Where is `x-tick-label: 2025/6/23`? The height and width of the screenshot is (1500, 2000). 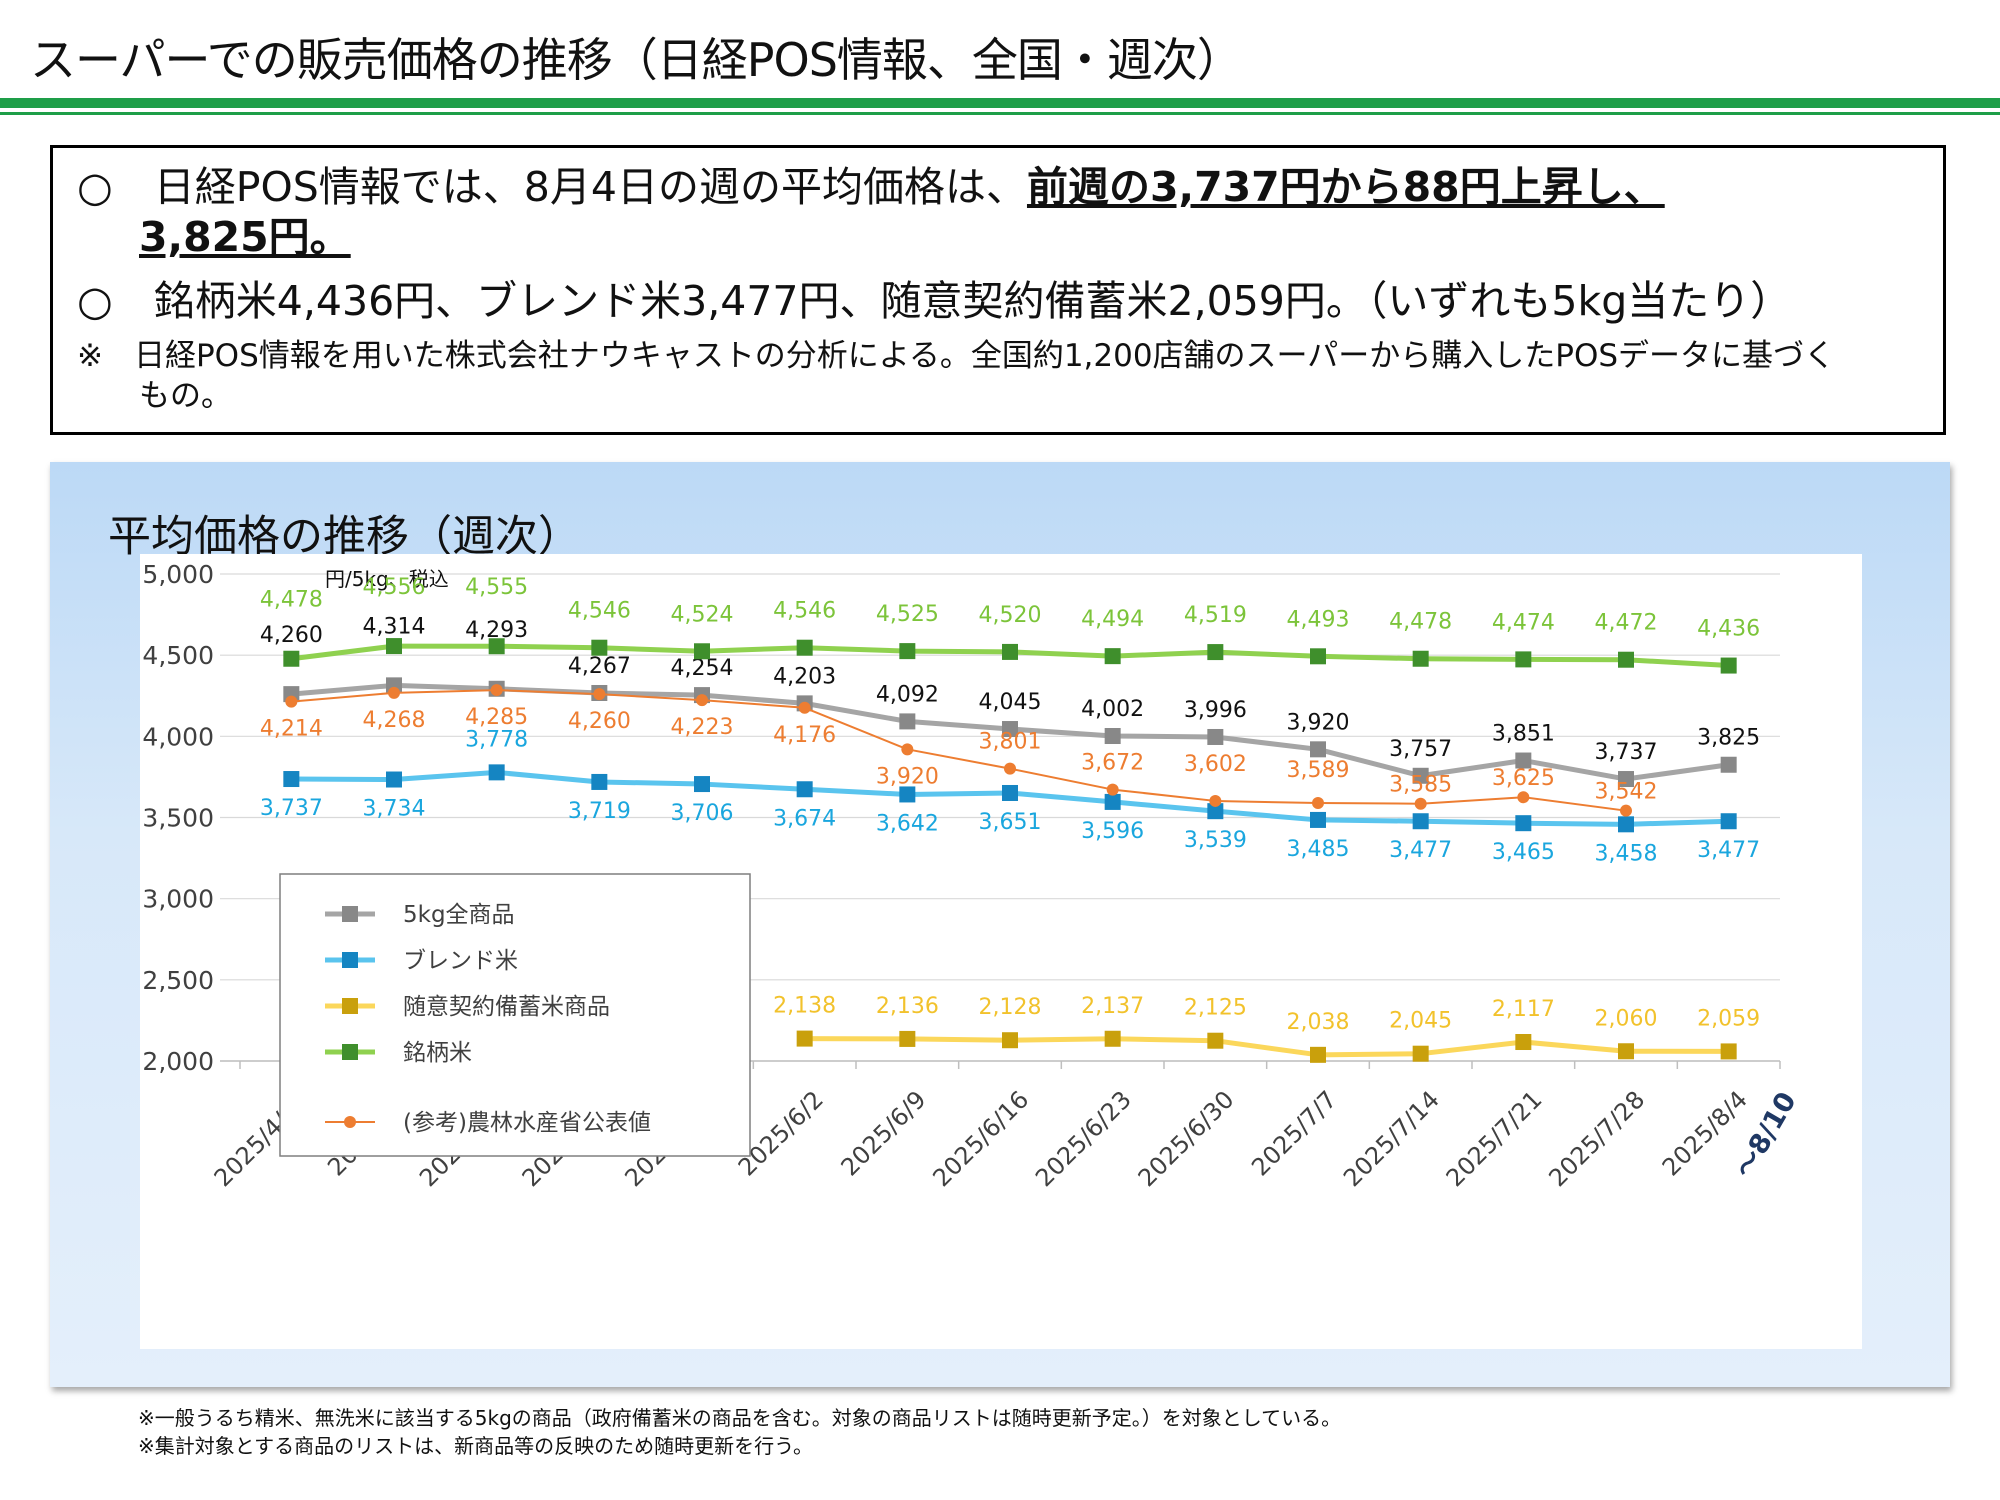
x-tick-label: 2025/6/23 is located at coordinates (1083, 1138).